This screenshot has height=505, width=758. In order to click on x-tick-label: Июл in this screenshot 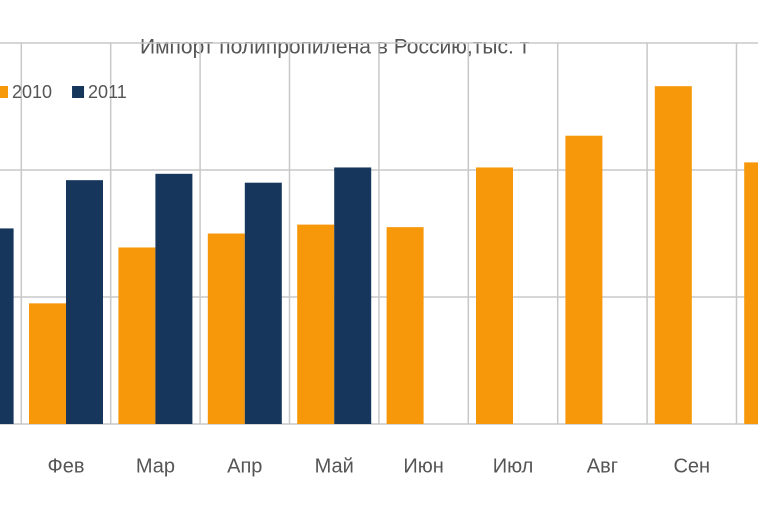, I will do `click(513, 466)`.